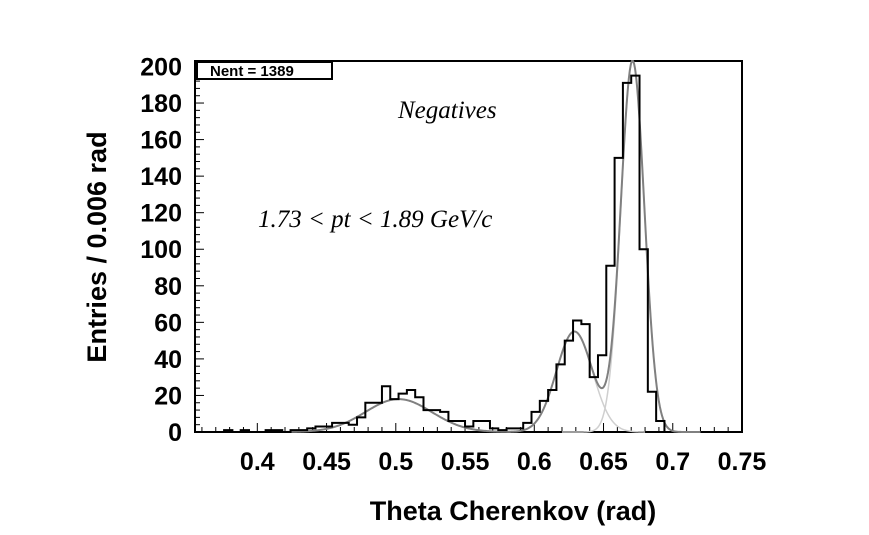 Image resolution: width=869 pixels, height=535 pixels. I want to click on y-tick-label: 200, so click(161, 67).